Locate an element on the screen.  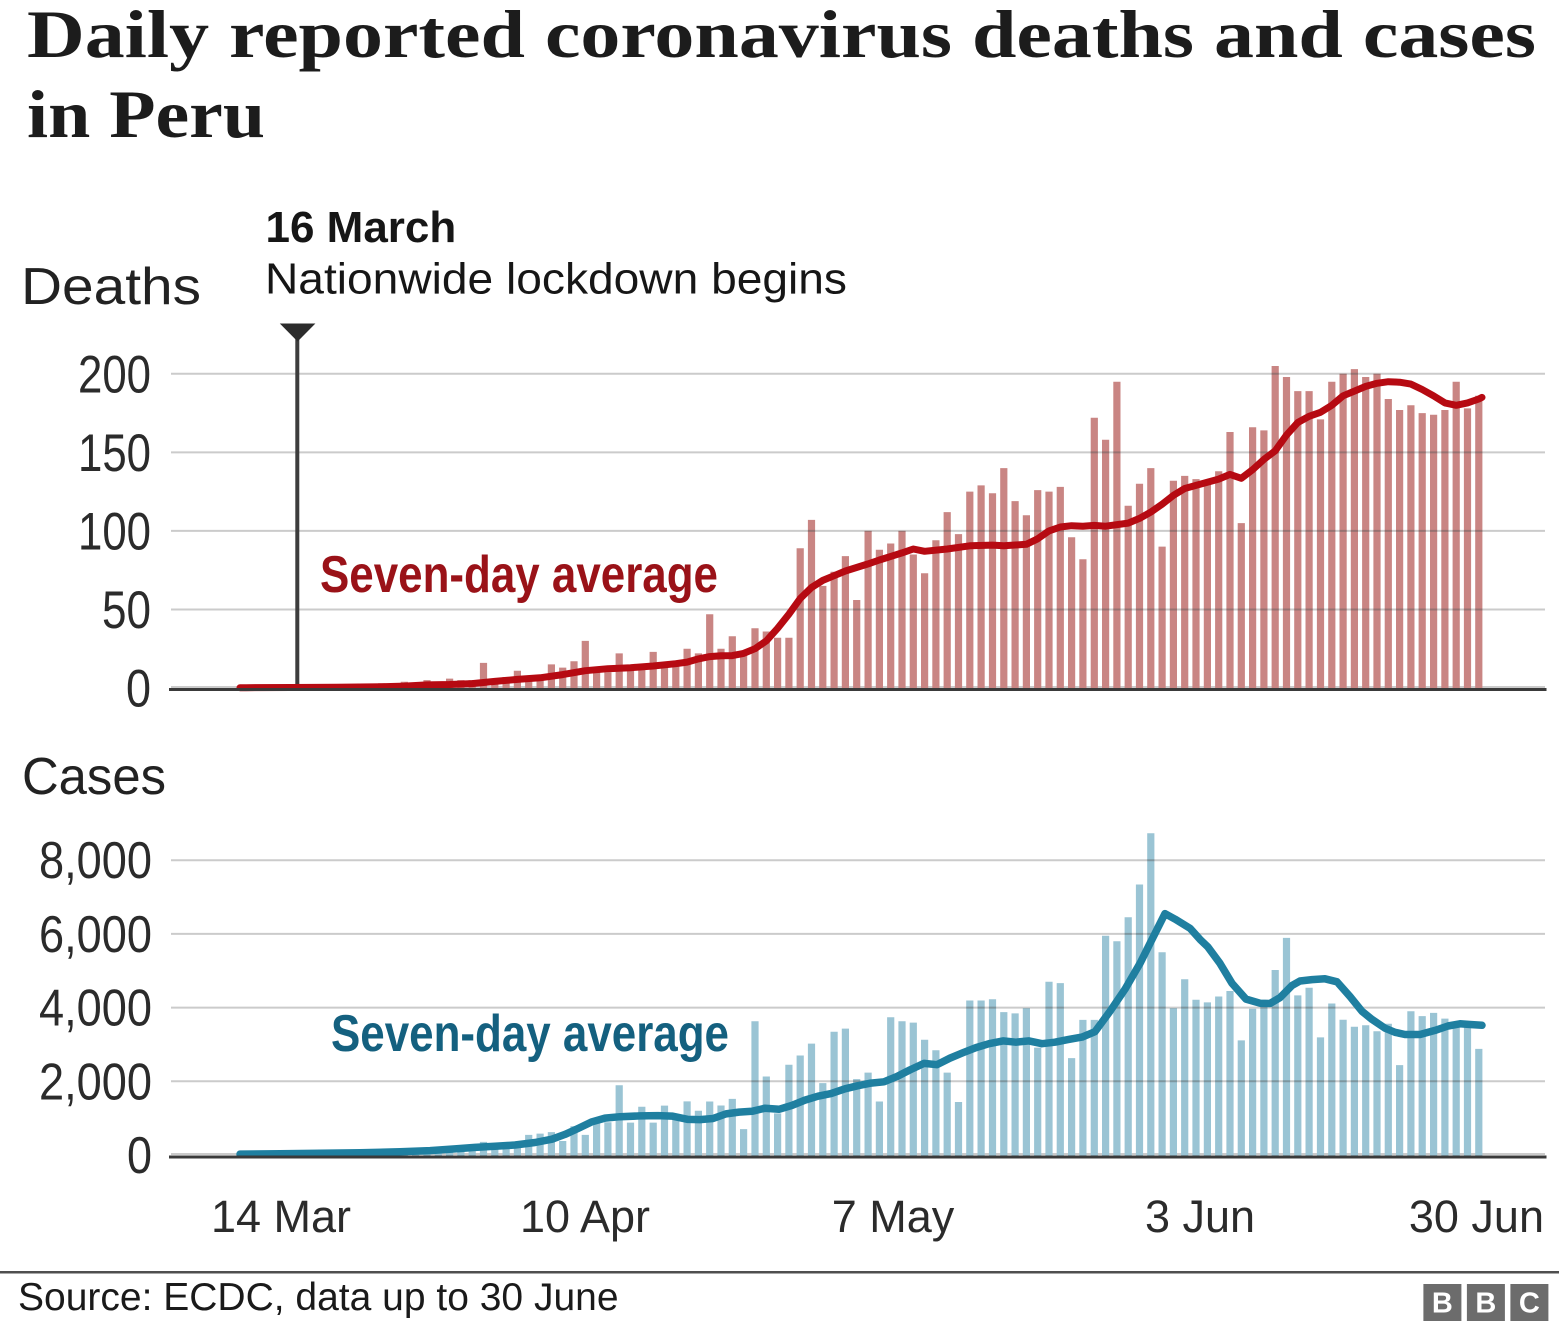
svg-text: Deaths is located at coordinates (111, 287).